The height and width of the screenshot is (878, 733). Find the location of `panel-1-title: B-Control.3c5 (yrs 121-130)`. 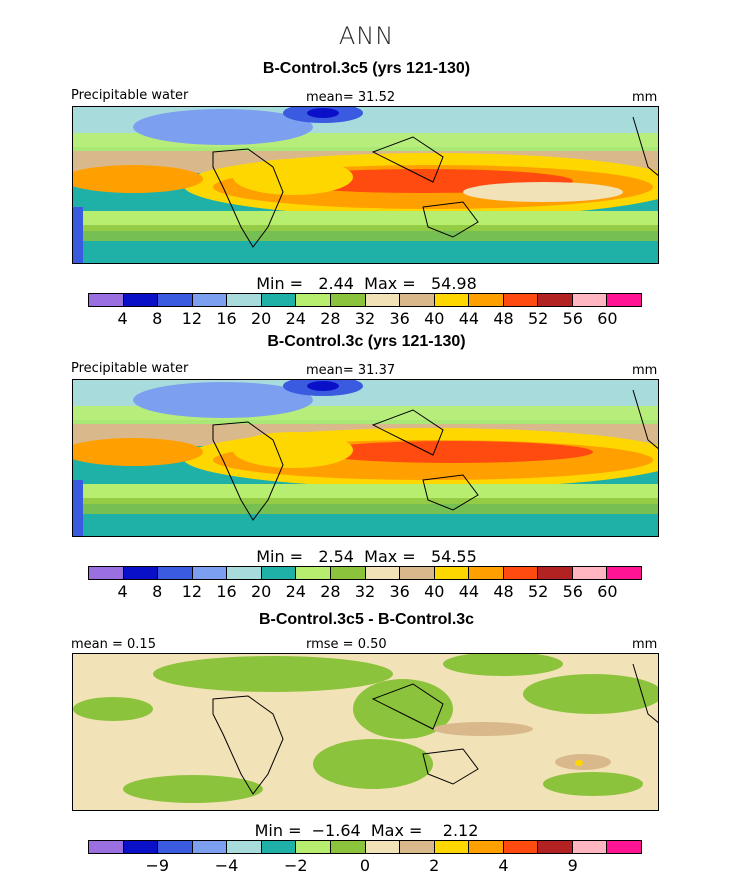

panel-1-title: B-Control.3c5 (yrs 121-130) is located at coordinates (366, 68).